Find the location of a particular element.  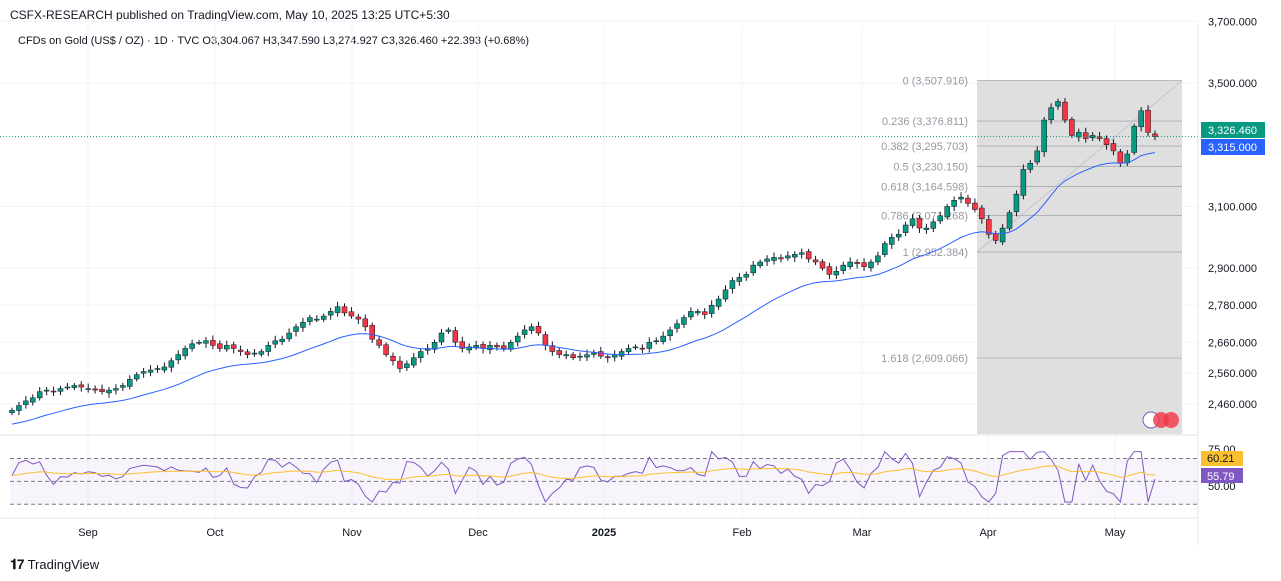

footer-brand: TradingView is located at coordinates (63, 564).